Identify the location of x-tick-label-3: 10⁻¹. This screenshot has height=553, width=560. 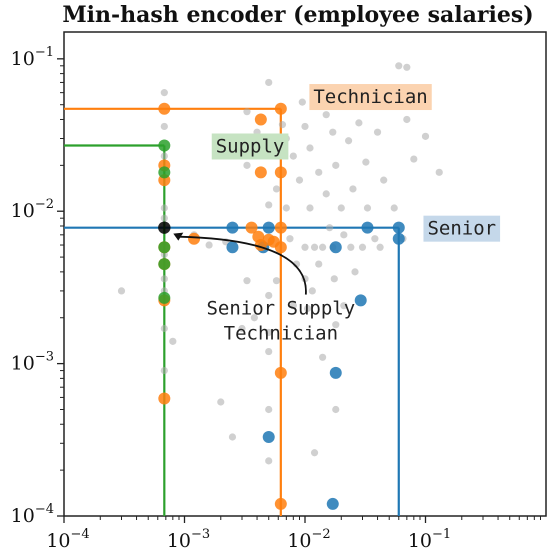
(429, 539).